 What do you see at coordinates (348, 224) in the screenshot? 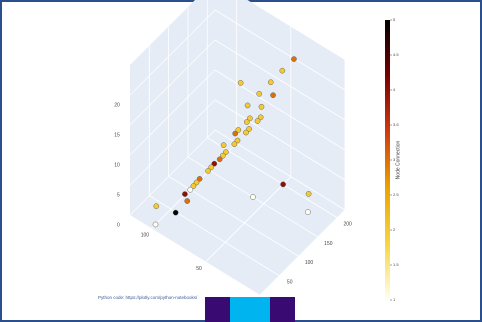
I see `y-tick-label: 200` at bounding box center [348, 224].